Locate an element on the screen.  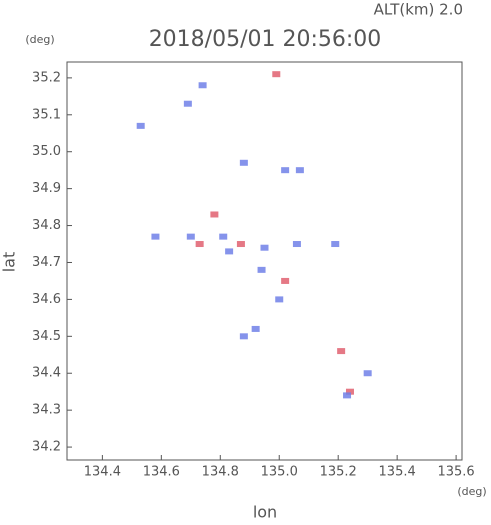
y-tick-label: 34.4 is located at coordinates (46, 373).